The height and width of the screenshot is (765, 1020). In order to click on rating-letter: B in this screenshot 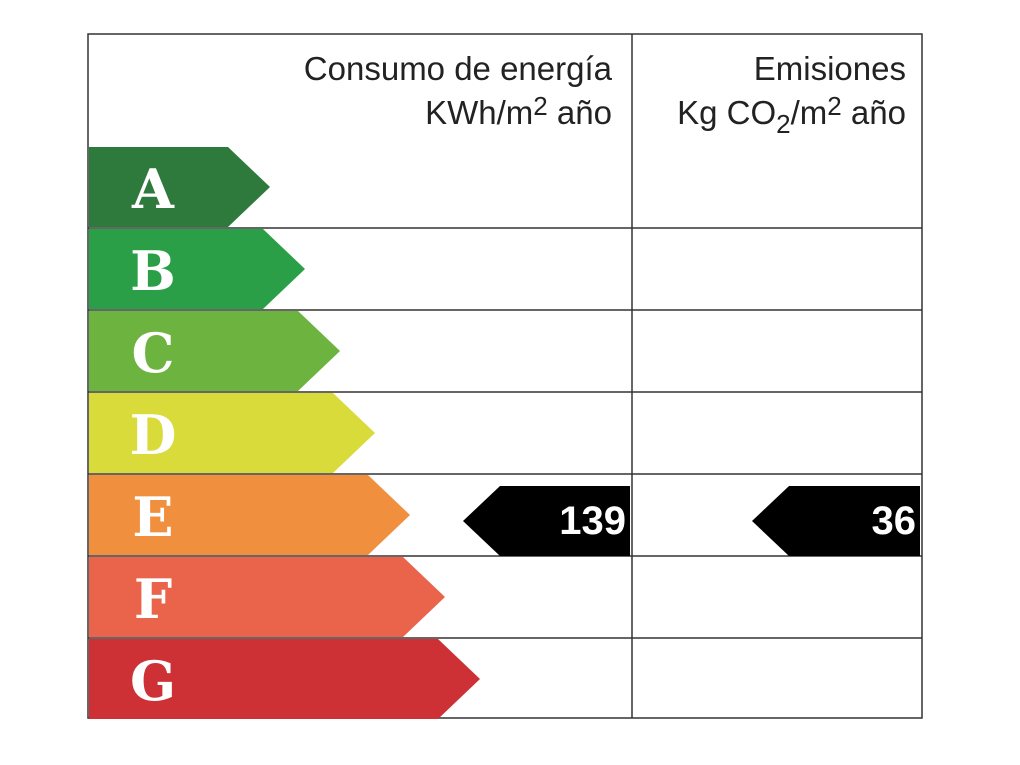, I will do `click(153, 271)`.